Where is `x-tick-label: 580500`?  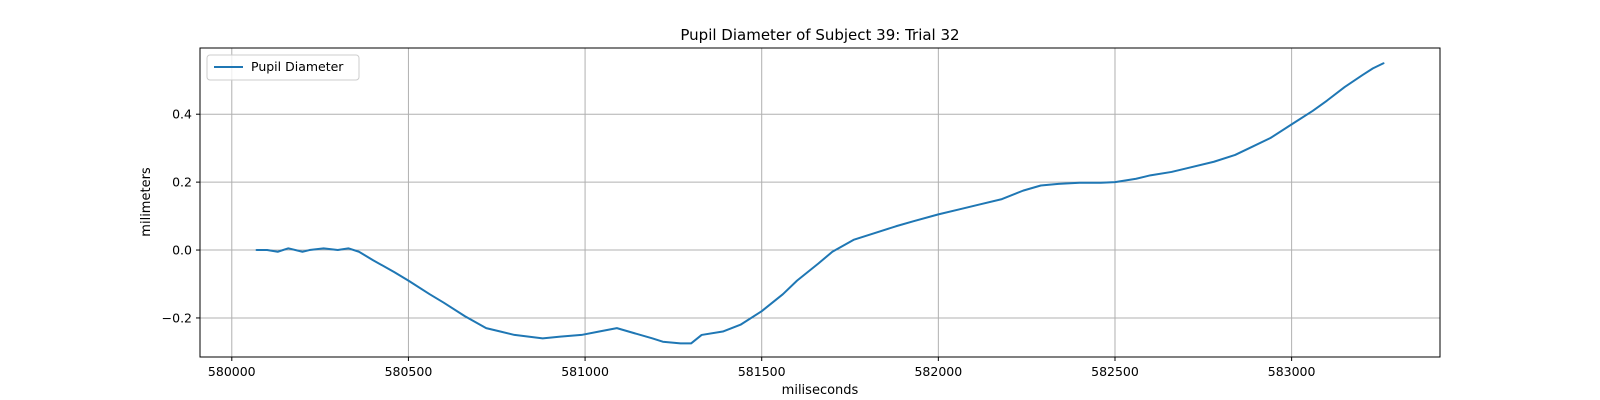 x-tick-label: 580500 is located at coordinates (409, 371).